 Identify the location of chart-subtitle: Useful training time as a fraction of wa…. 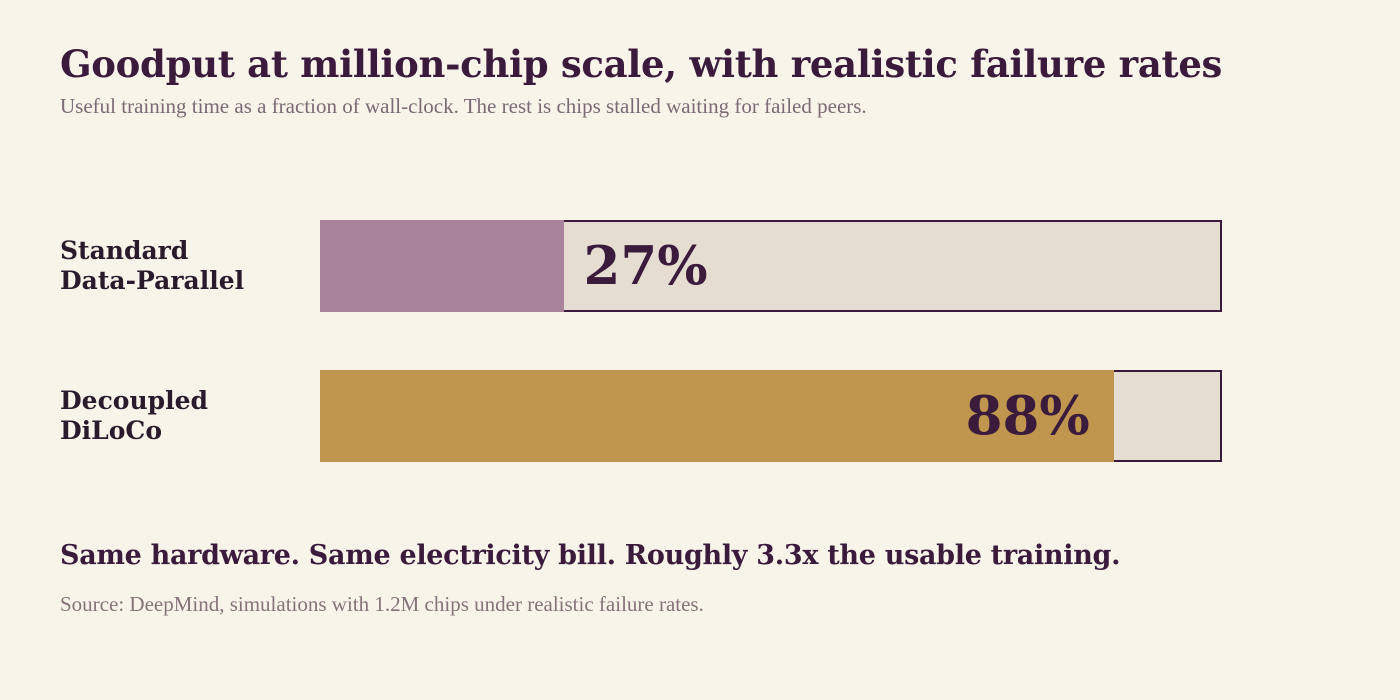
(463, 106).